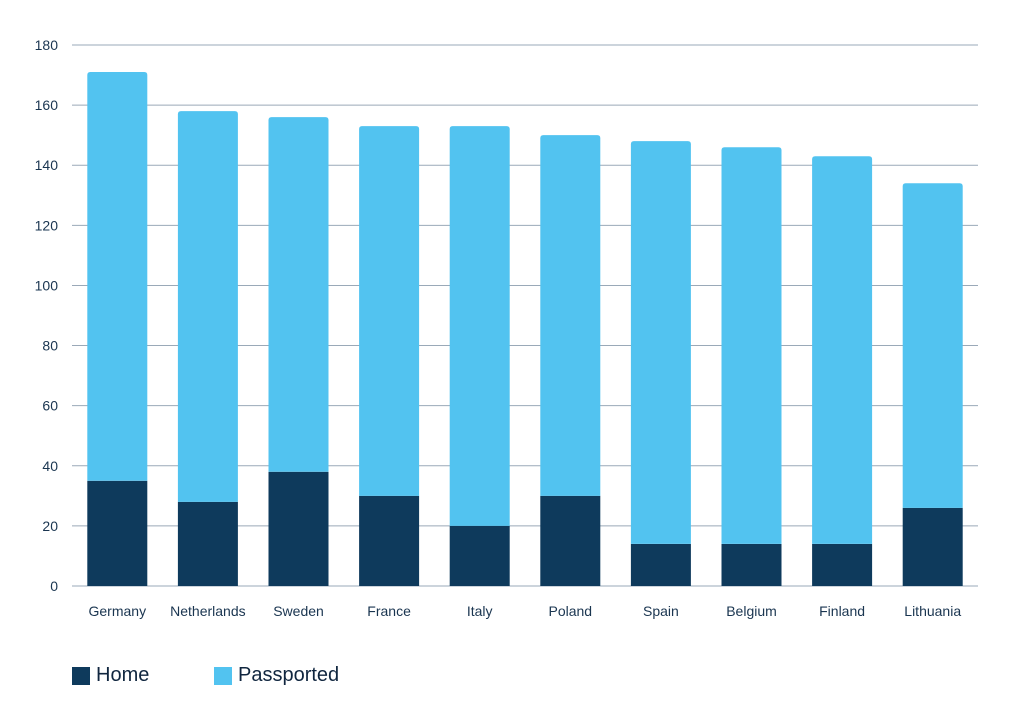 This screenshot has width=1024, height=722. I want to click on bar-home-poland, so click(570, 540).